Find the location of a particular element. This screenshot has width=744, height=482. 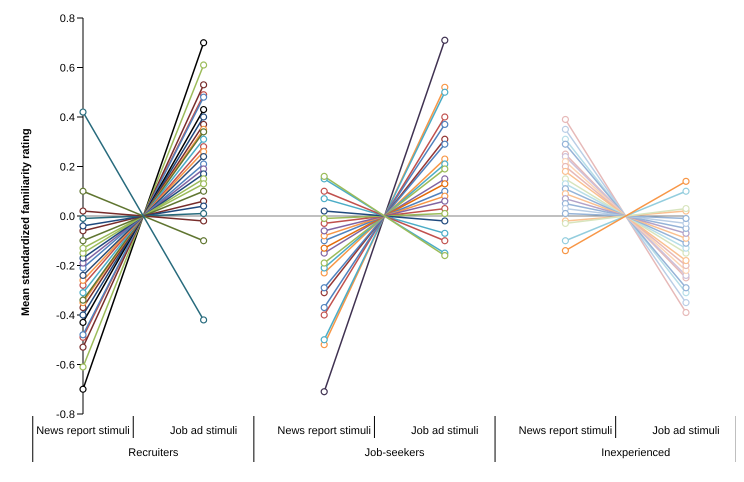

text: Inexperienced is located at coordinates (635, 453).